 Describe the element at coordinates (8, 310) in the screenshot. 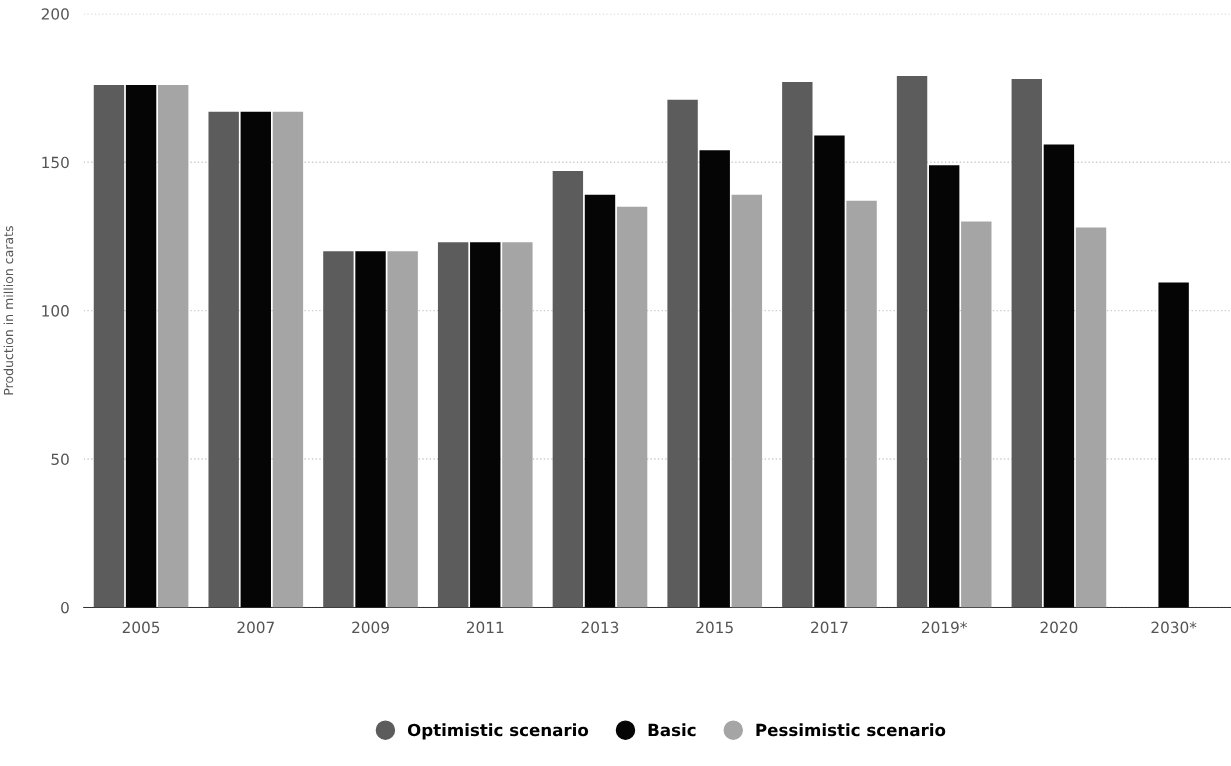

I see `y-axis-title: Production in million carats` at that location.